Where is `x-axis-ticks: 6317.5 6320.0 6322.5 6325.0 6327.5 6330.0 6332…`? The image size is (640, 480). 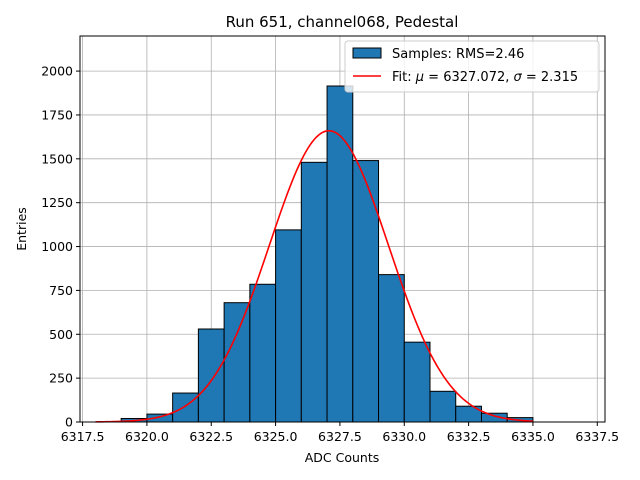 x-axis-ticks: 6317.5 6320.0 6322.5 6325.0 6327.5 6330.0 6332… is located at coordinates (340, 433).